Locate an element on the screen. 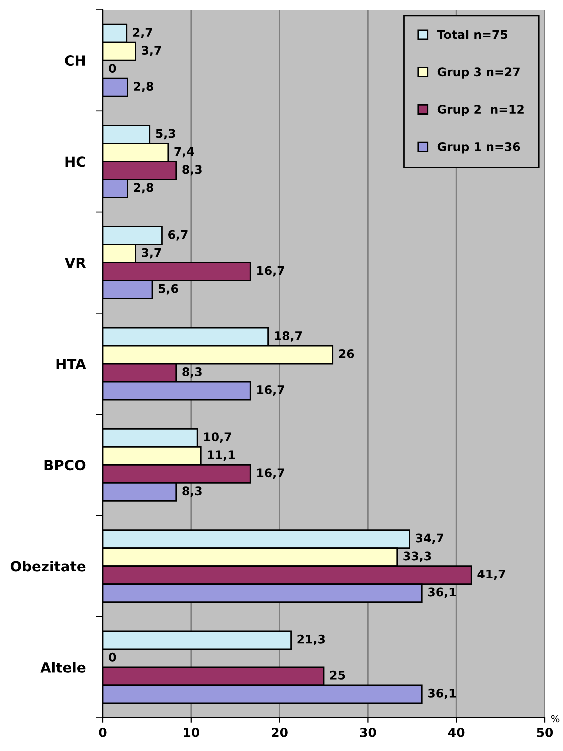  data-label: 2,7 is located at coordinates (142, 33).